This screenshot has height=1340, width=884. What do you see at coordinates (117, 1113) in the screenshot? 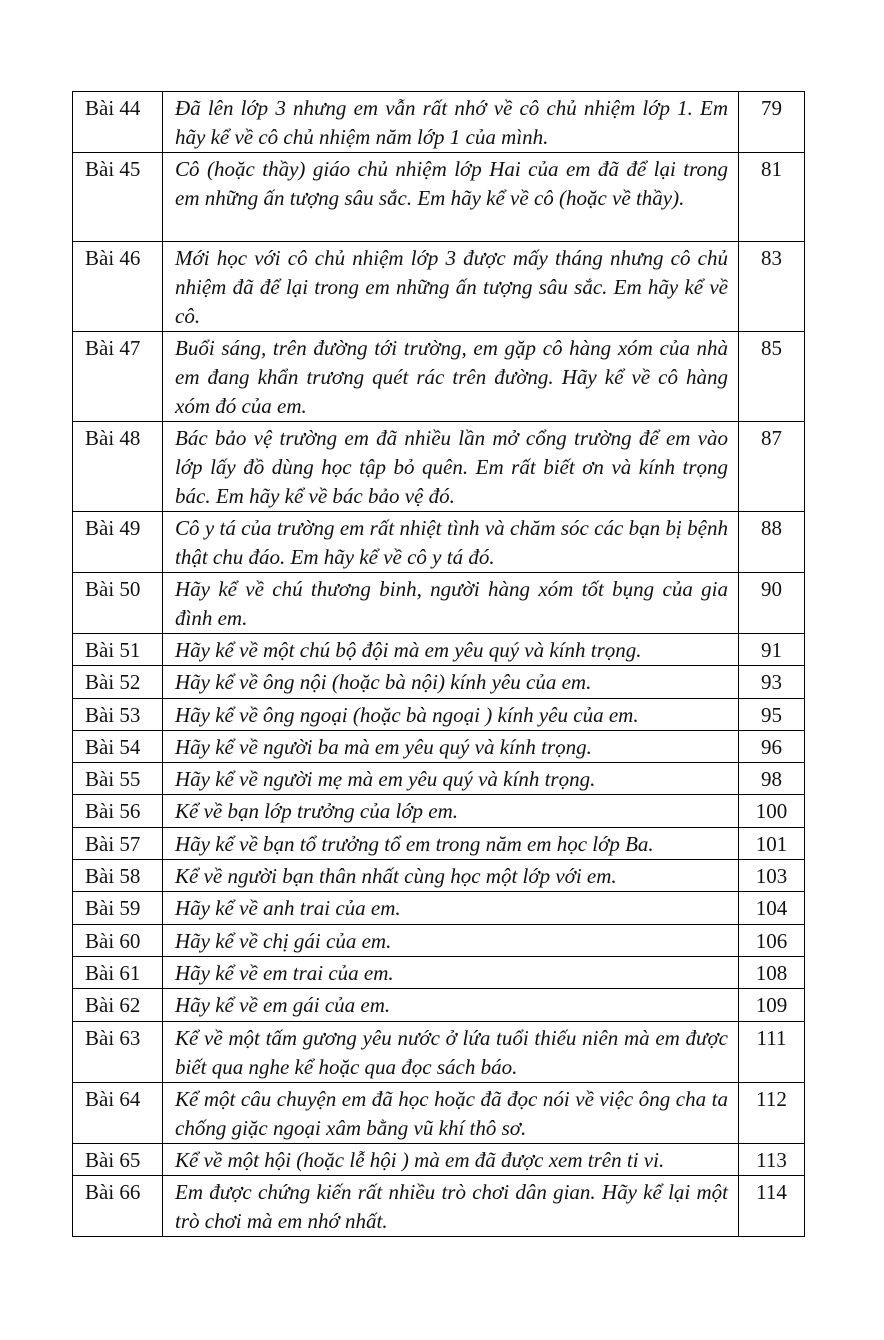
I see `lesson-number: Bài 64` at bounding box center [117, 1113].